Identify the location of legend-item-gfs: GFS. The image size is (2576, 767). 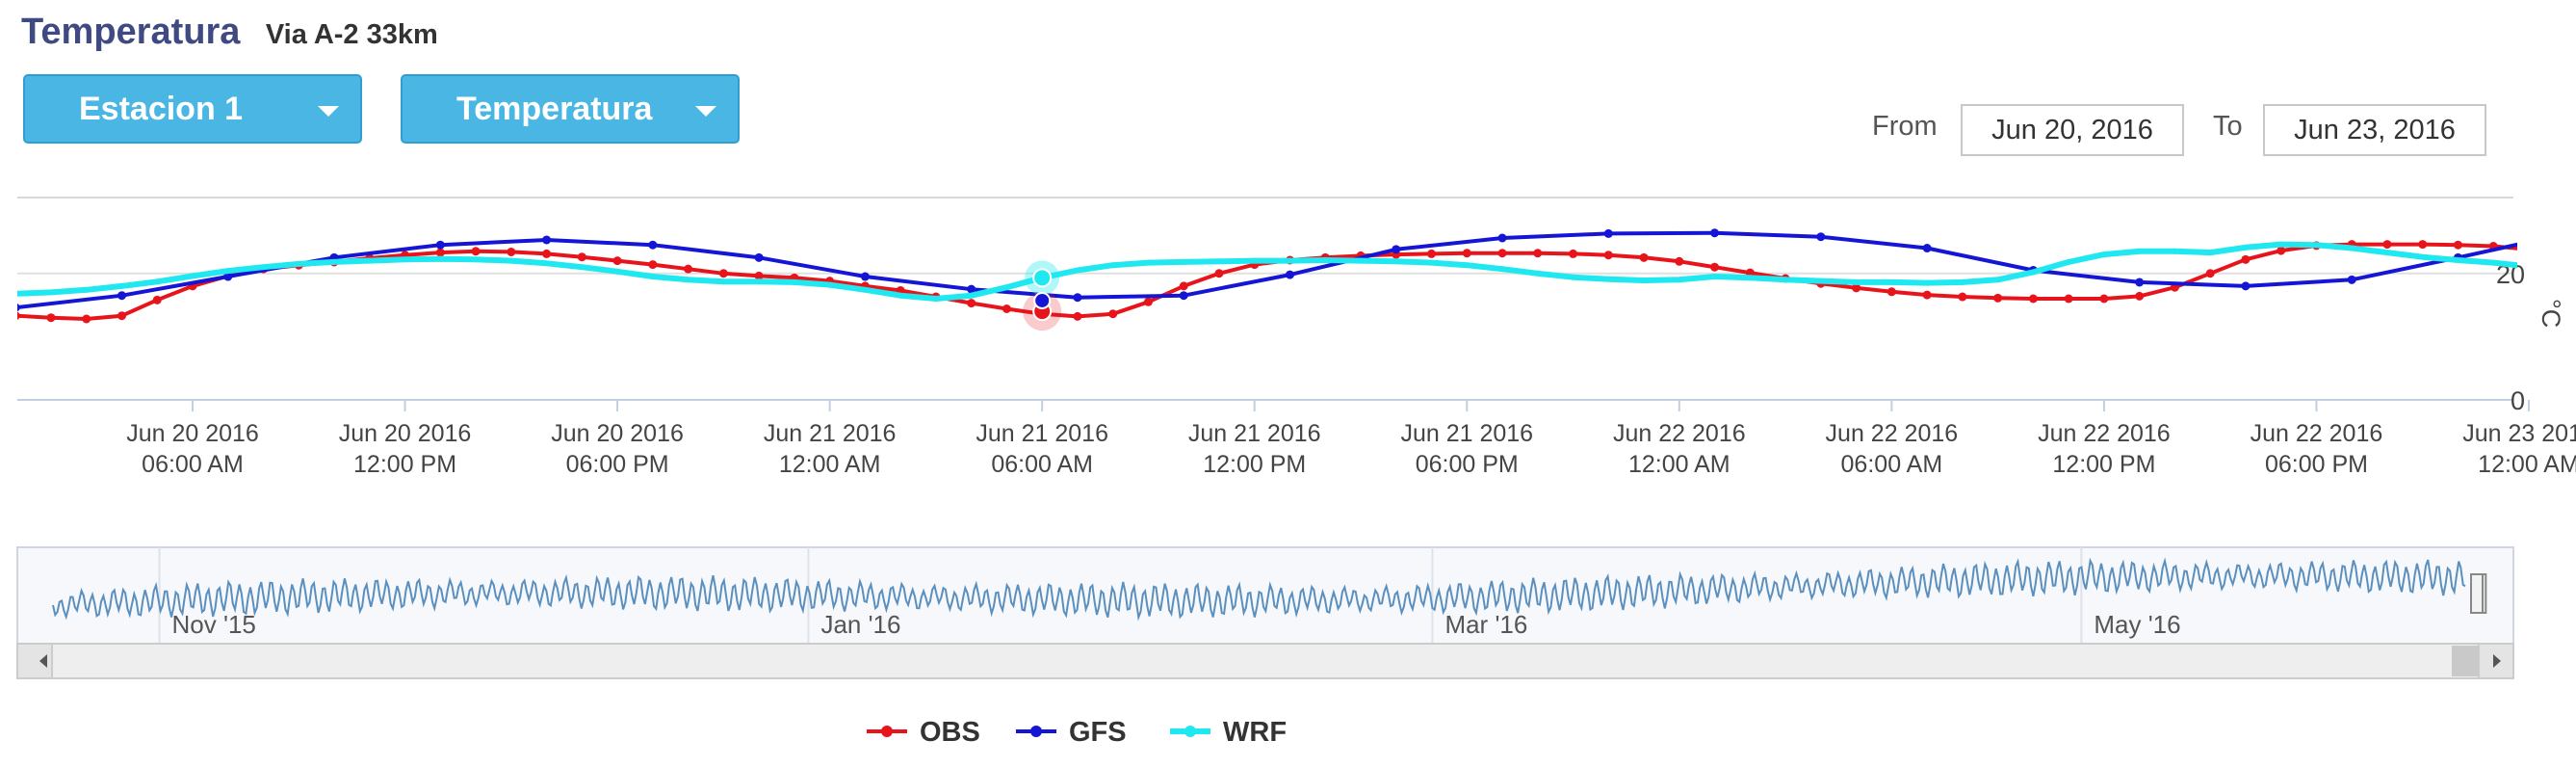
(1071, 732).